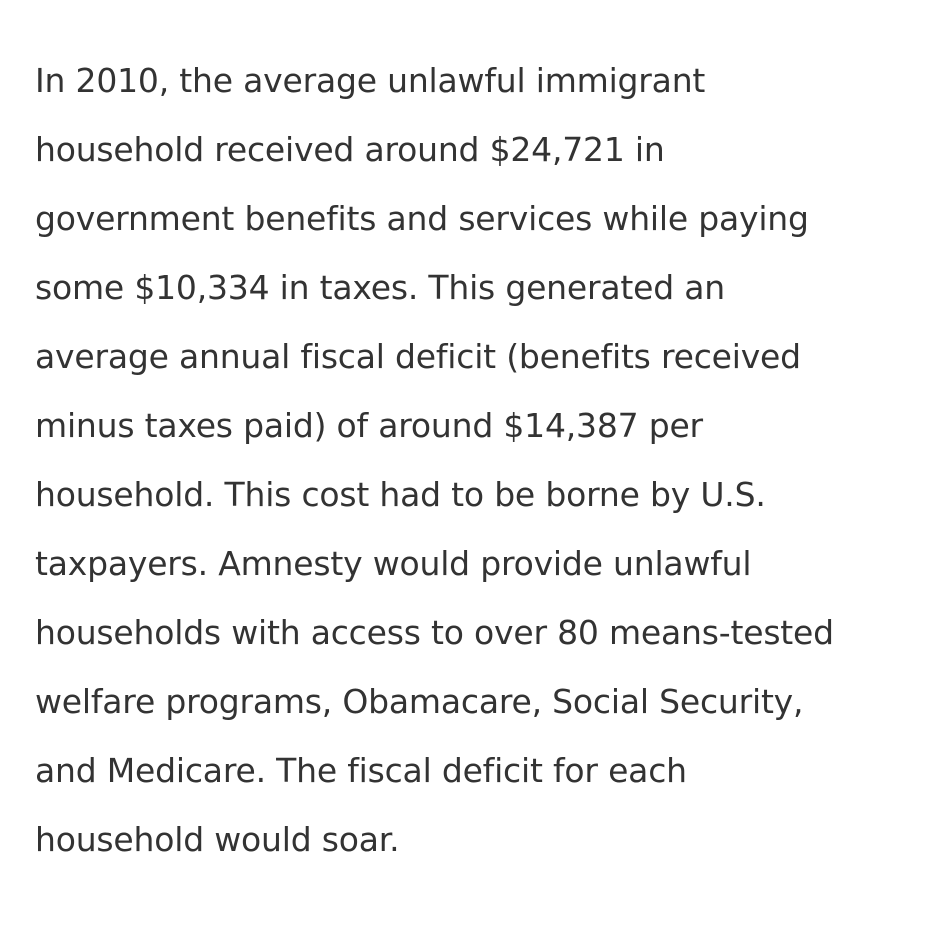 The width and height of the screenshot is (938, 928). I want to click on text-line: minus taxes paid) of around $14,387 per, so click(369, 425).